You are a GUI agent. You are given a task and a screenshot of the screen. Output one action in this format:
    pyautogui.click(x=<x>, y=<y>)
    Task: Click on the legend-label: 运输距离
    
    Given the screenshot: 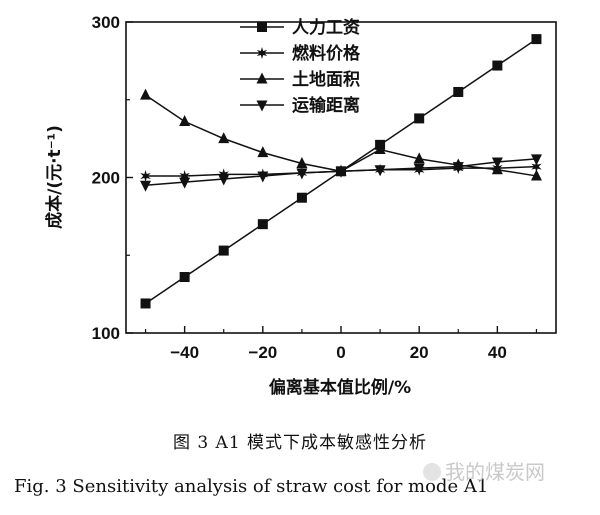 What is the action you would take?
    pyautogui.click(x=326, y=105)
    